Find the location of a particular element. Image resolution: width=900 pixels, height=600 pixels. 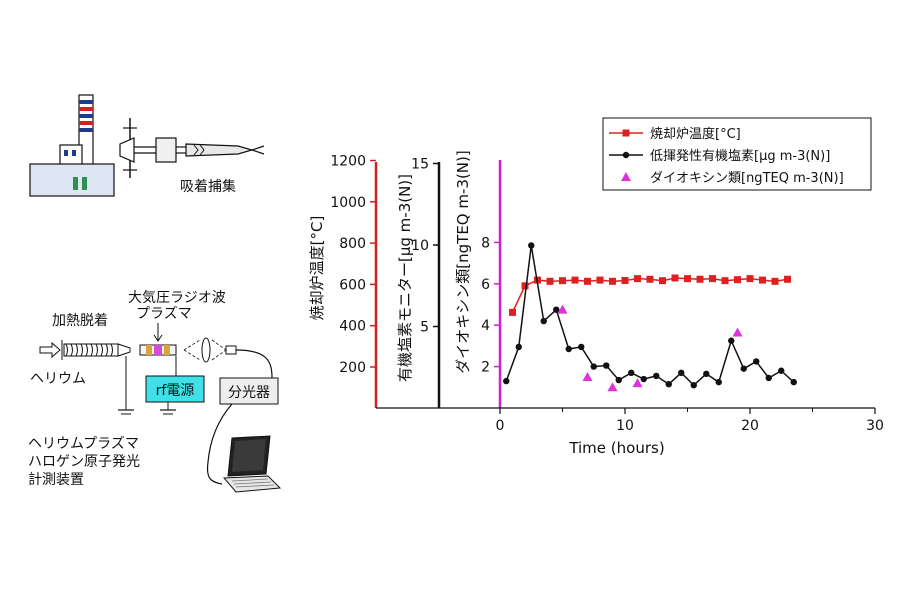

plasma-title-line1: 大気圧ラジオ波 is located at coordinates (177, 298).